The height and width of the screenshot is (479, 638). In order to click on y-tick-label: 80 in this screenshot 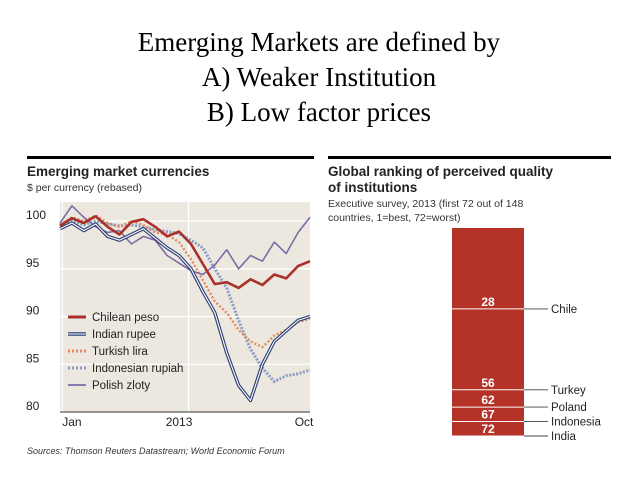, I will do `click(33, 406)`.